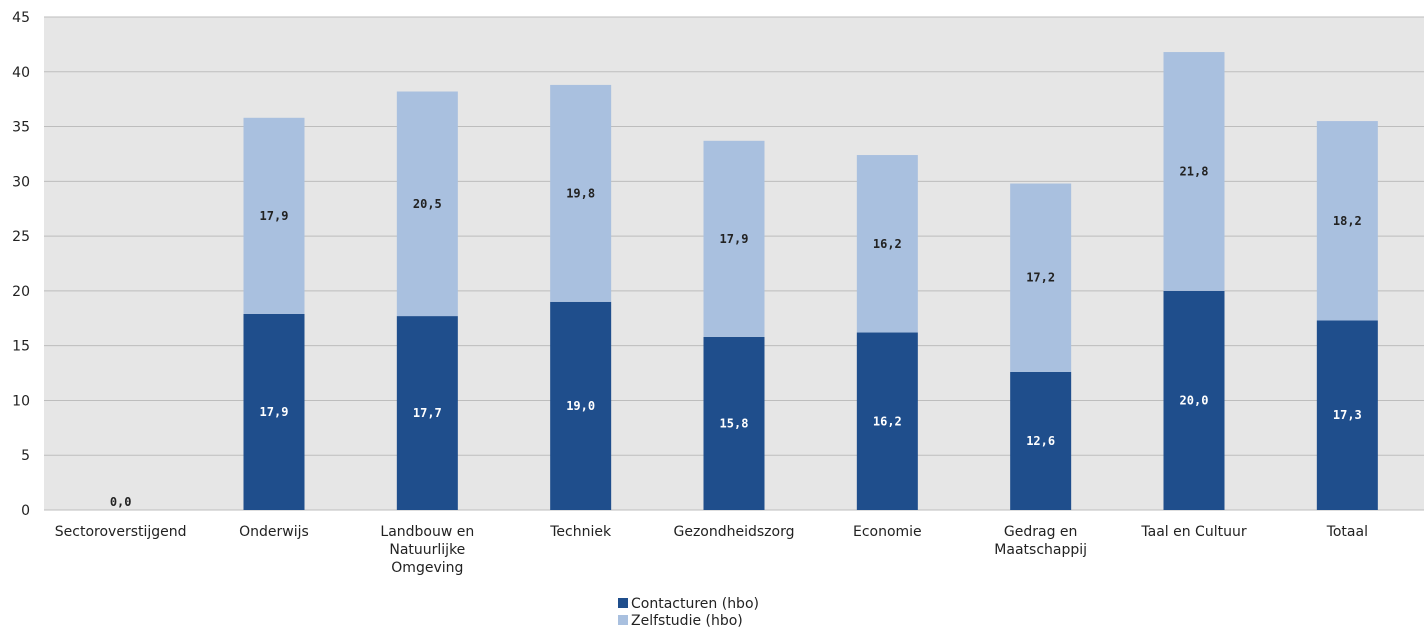 The image size is (1424, 640). I want to click on data-label: 0,0, so click(121, 502).